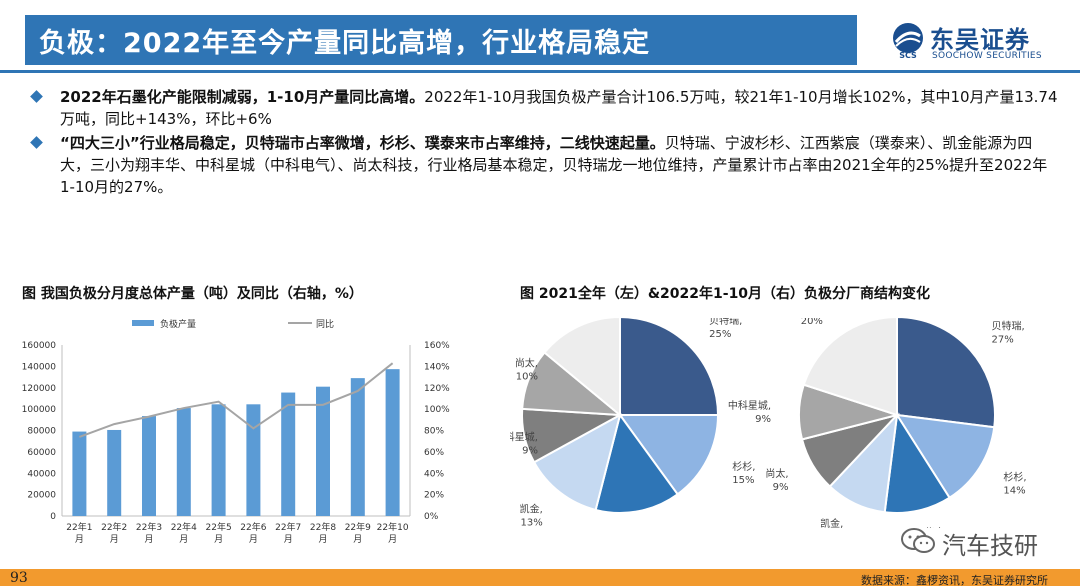 This screenshot has width=1080, height=588. I want to click on page-number: 93, so click(19, 578).